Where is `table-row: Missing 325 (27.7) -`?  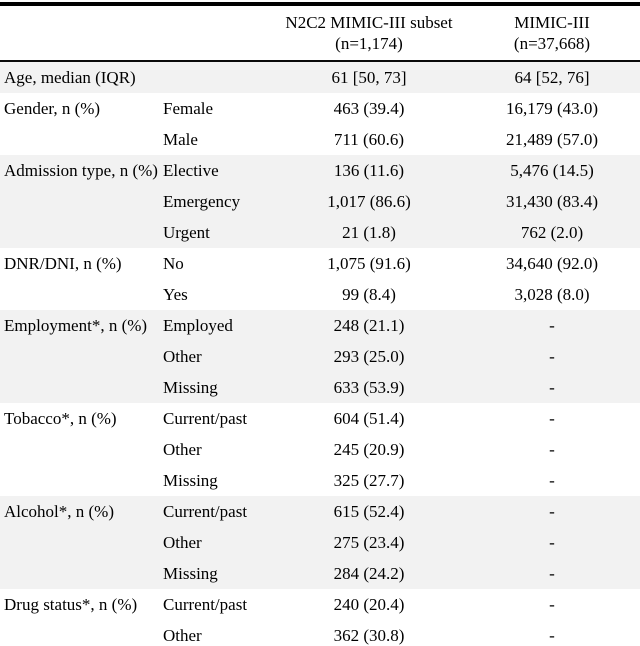
table-row: Missing 325 (27.7) - is located at coordinates (320, 480).